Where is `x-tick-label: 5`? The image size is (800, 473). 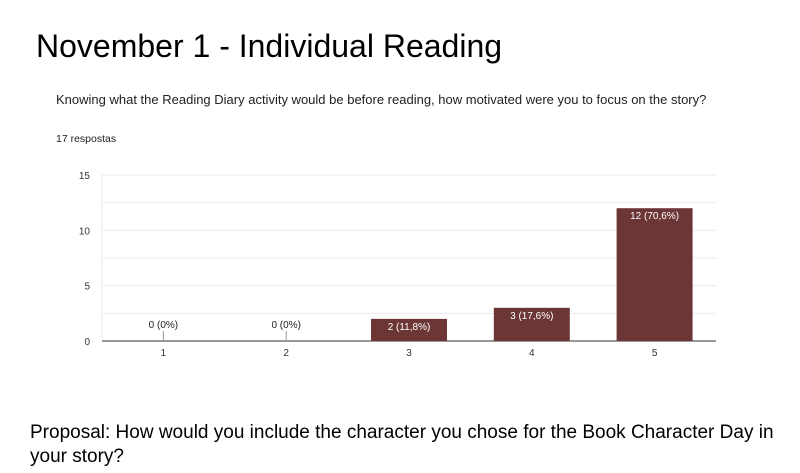 x-tick-label: 5 is located at coordinates (655, 353).